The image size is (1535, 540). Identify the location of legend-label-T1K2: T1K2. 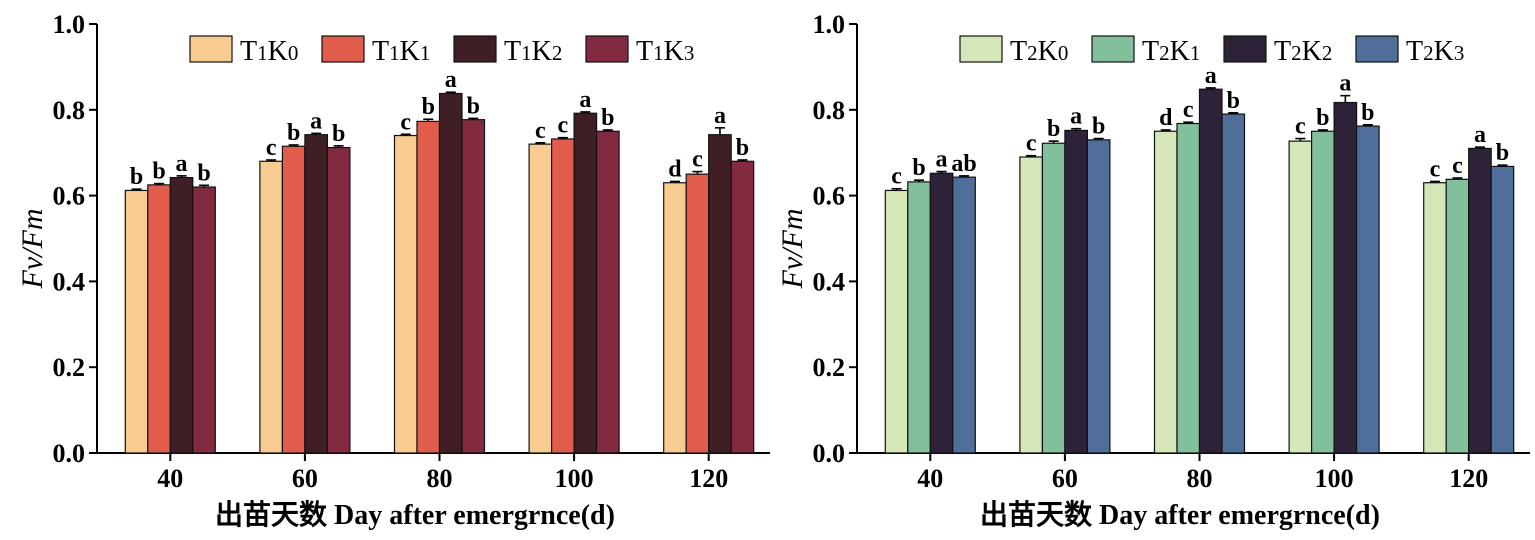
(533, 51).